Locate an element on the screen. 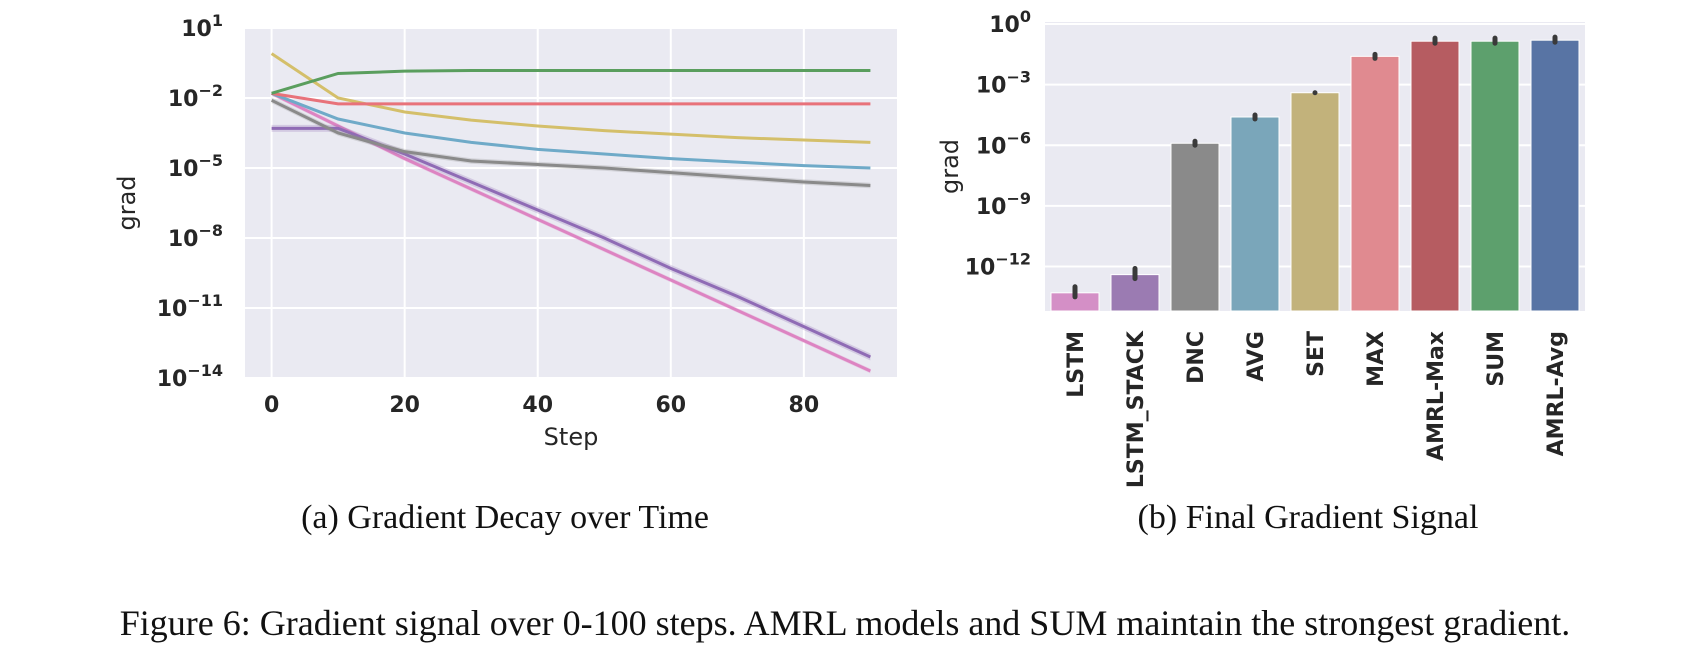  x-tick-label-b: MAX is located at coordinates (1376, 359).